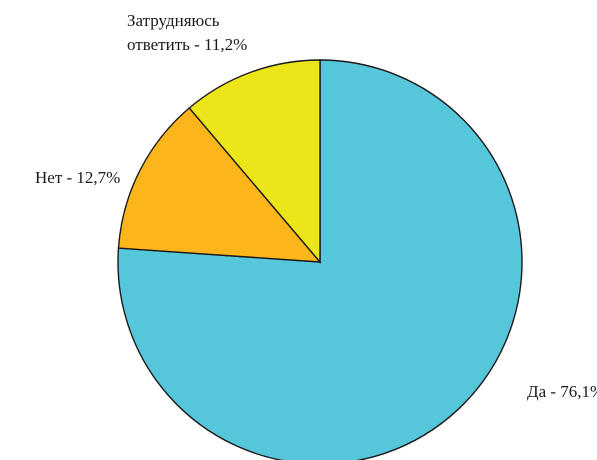 This screenshot has width=597, height=460. I want to click on pie-slice-label-3: Затрудняюсь ответить - 11,2%, so click(187, 32).